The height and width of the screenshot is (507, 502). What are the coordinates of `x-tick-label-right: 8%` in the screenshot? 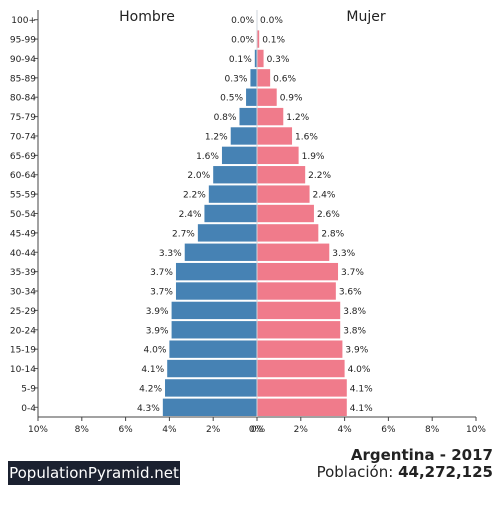 It's located at (432, 430).